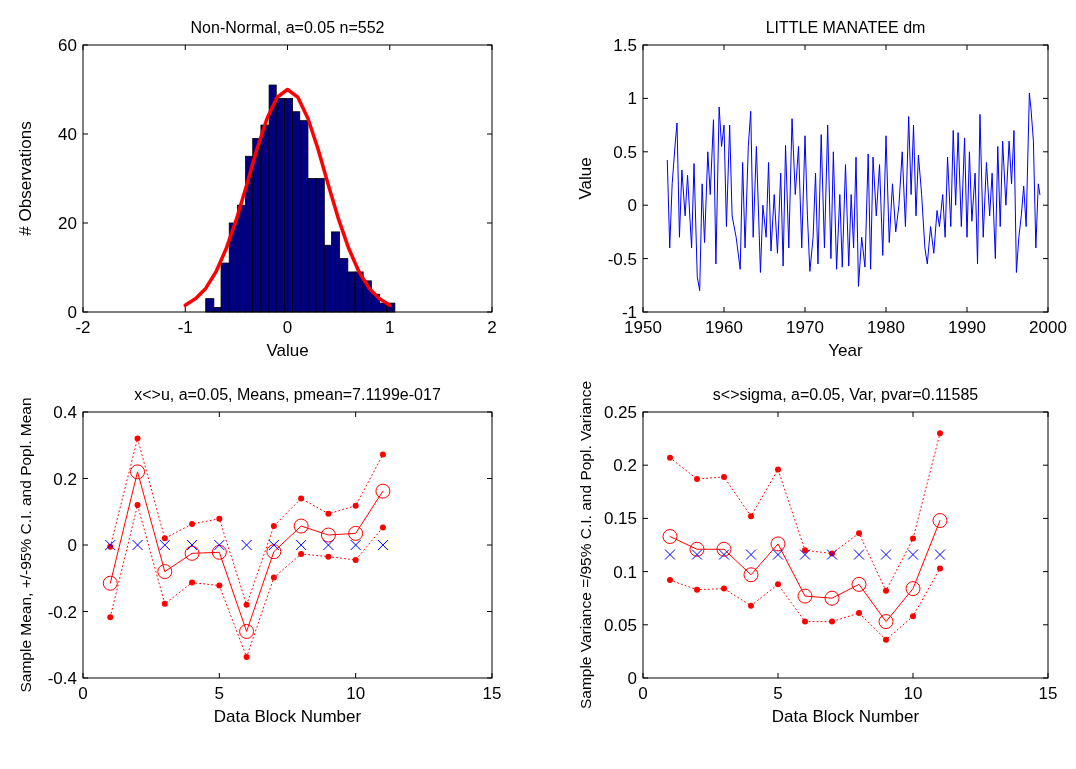 This screenshot has height=769, width=1076. What do you see at coordinates (585, 178) in the screenshot?
I see `y-axis-title: Value` at bounding box center [585, 178].